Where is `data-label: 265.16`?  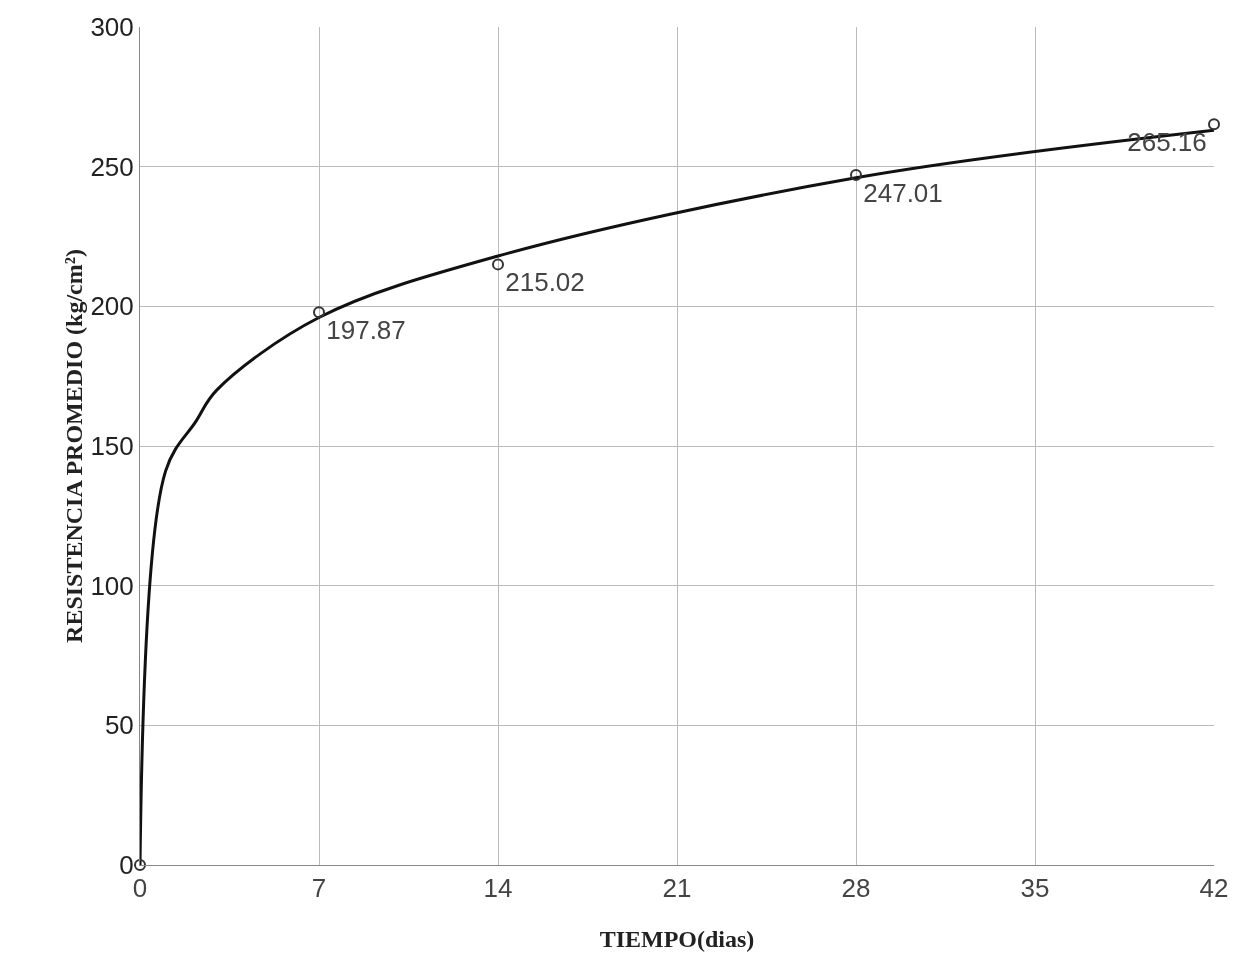
data-label: 265.16 is located at coordinates (1167, 142).